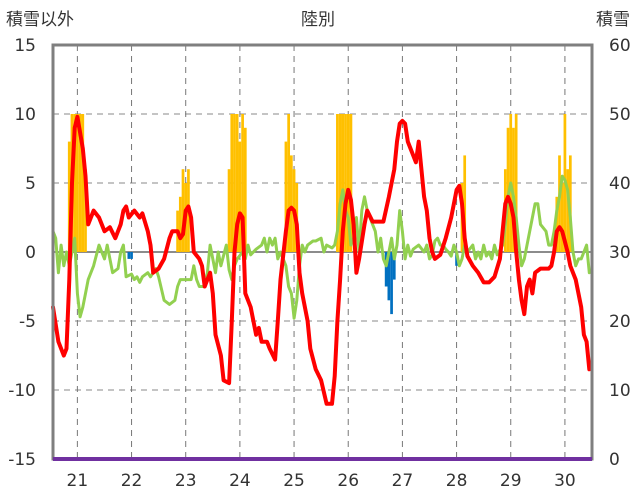  I want to click on right-tick-3: 30, so click(620, 253).